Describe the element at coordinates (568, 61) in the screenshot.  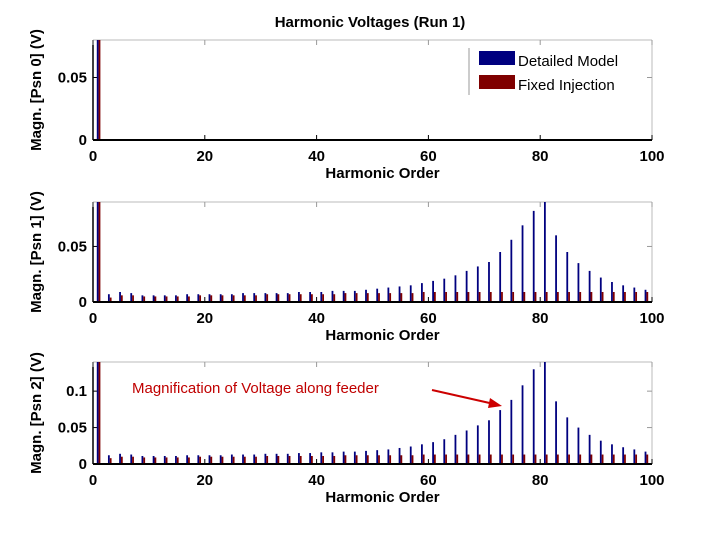
I see `legend-label-detailed: Detailed Model` at that location.